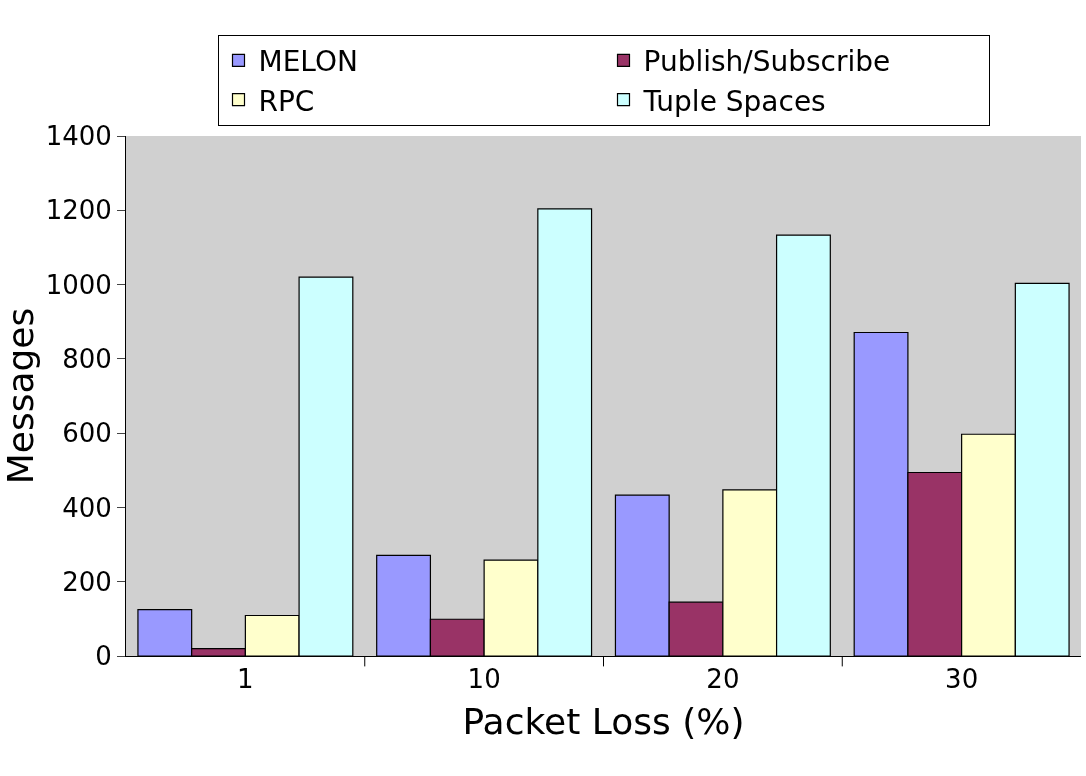  I want to click on y-tick-label: 0, so click(103, 656).